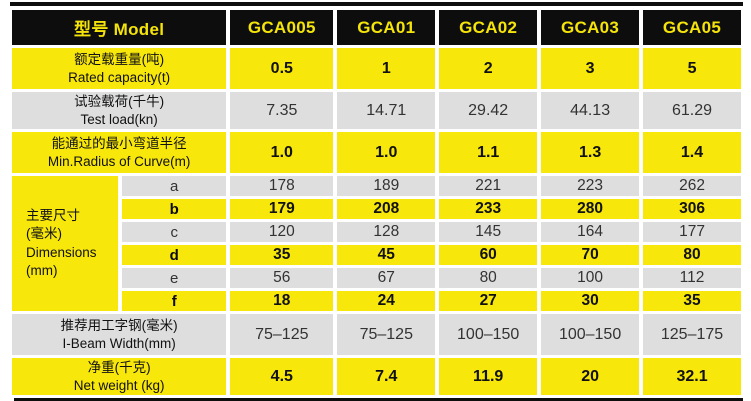  Describe the element at coordinates (590, 186) in the screenshot. I see `spec-value-cell: 223` at that location.